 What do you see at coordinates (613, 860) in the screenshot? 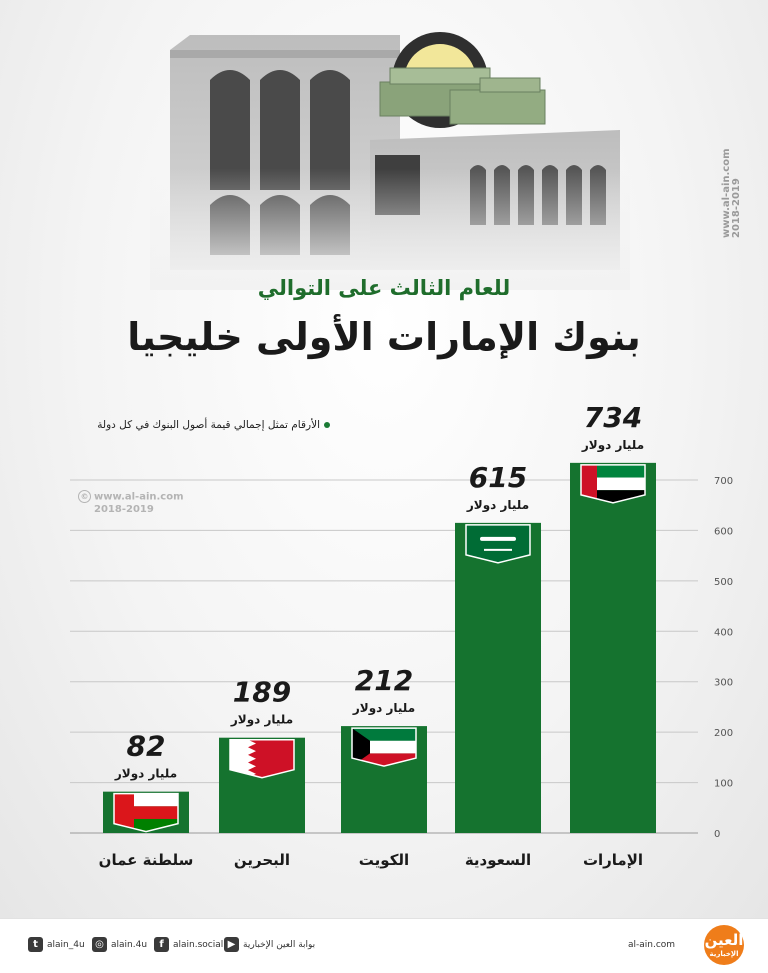
I see `category-label: الإمارات` at bounding box center [613, 860].